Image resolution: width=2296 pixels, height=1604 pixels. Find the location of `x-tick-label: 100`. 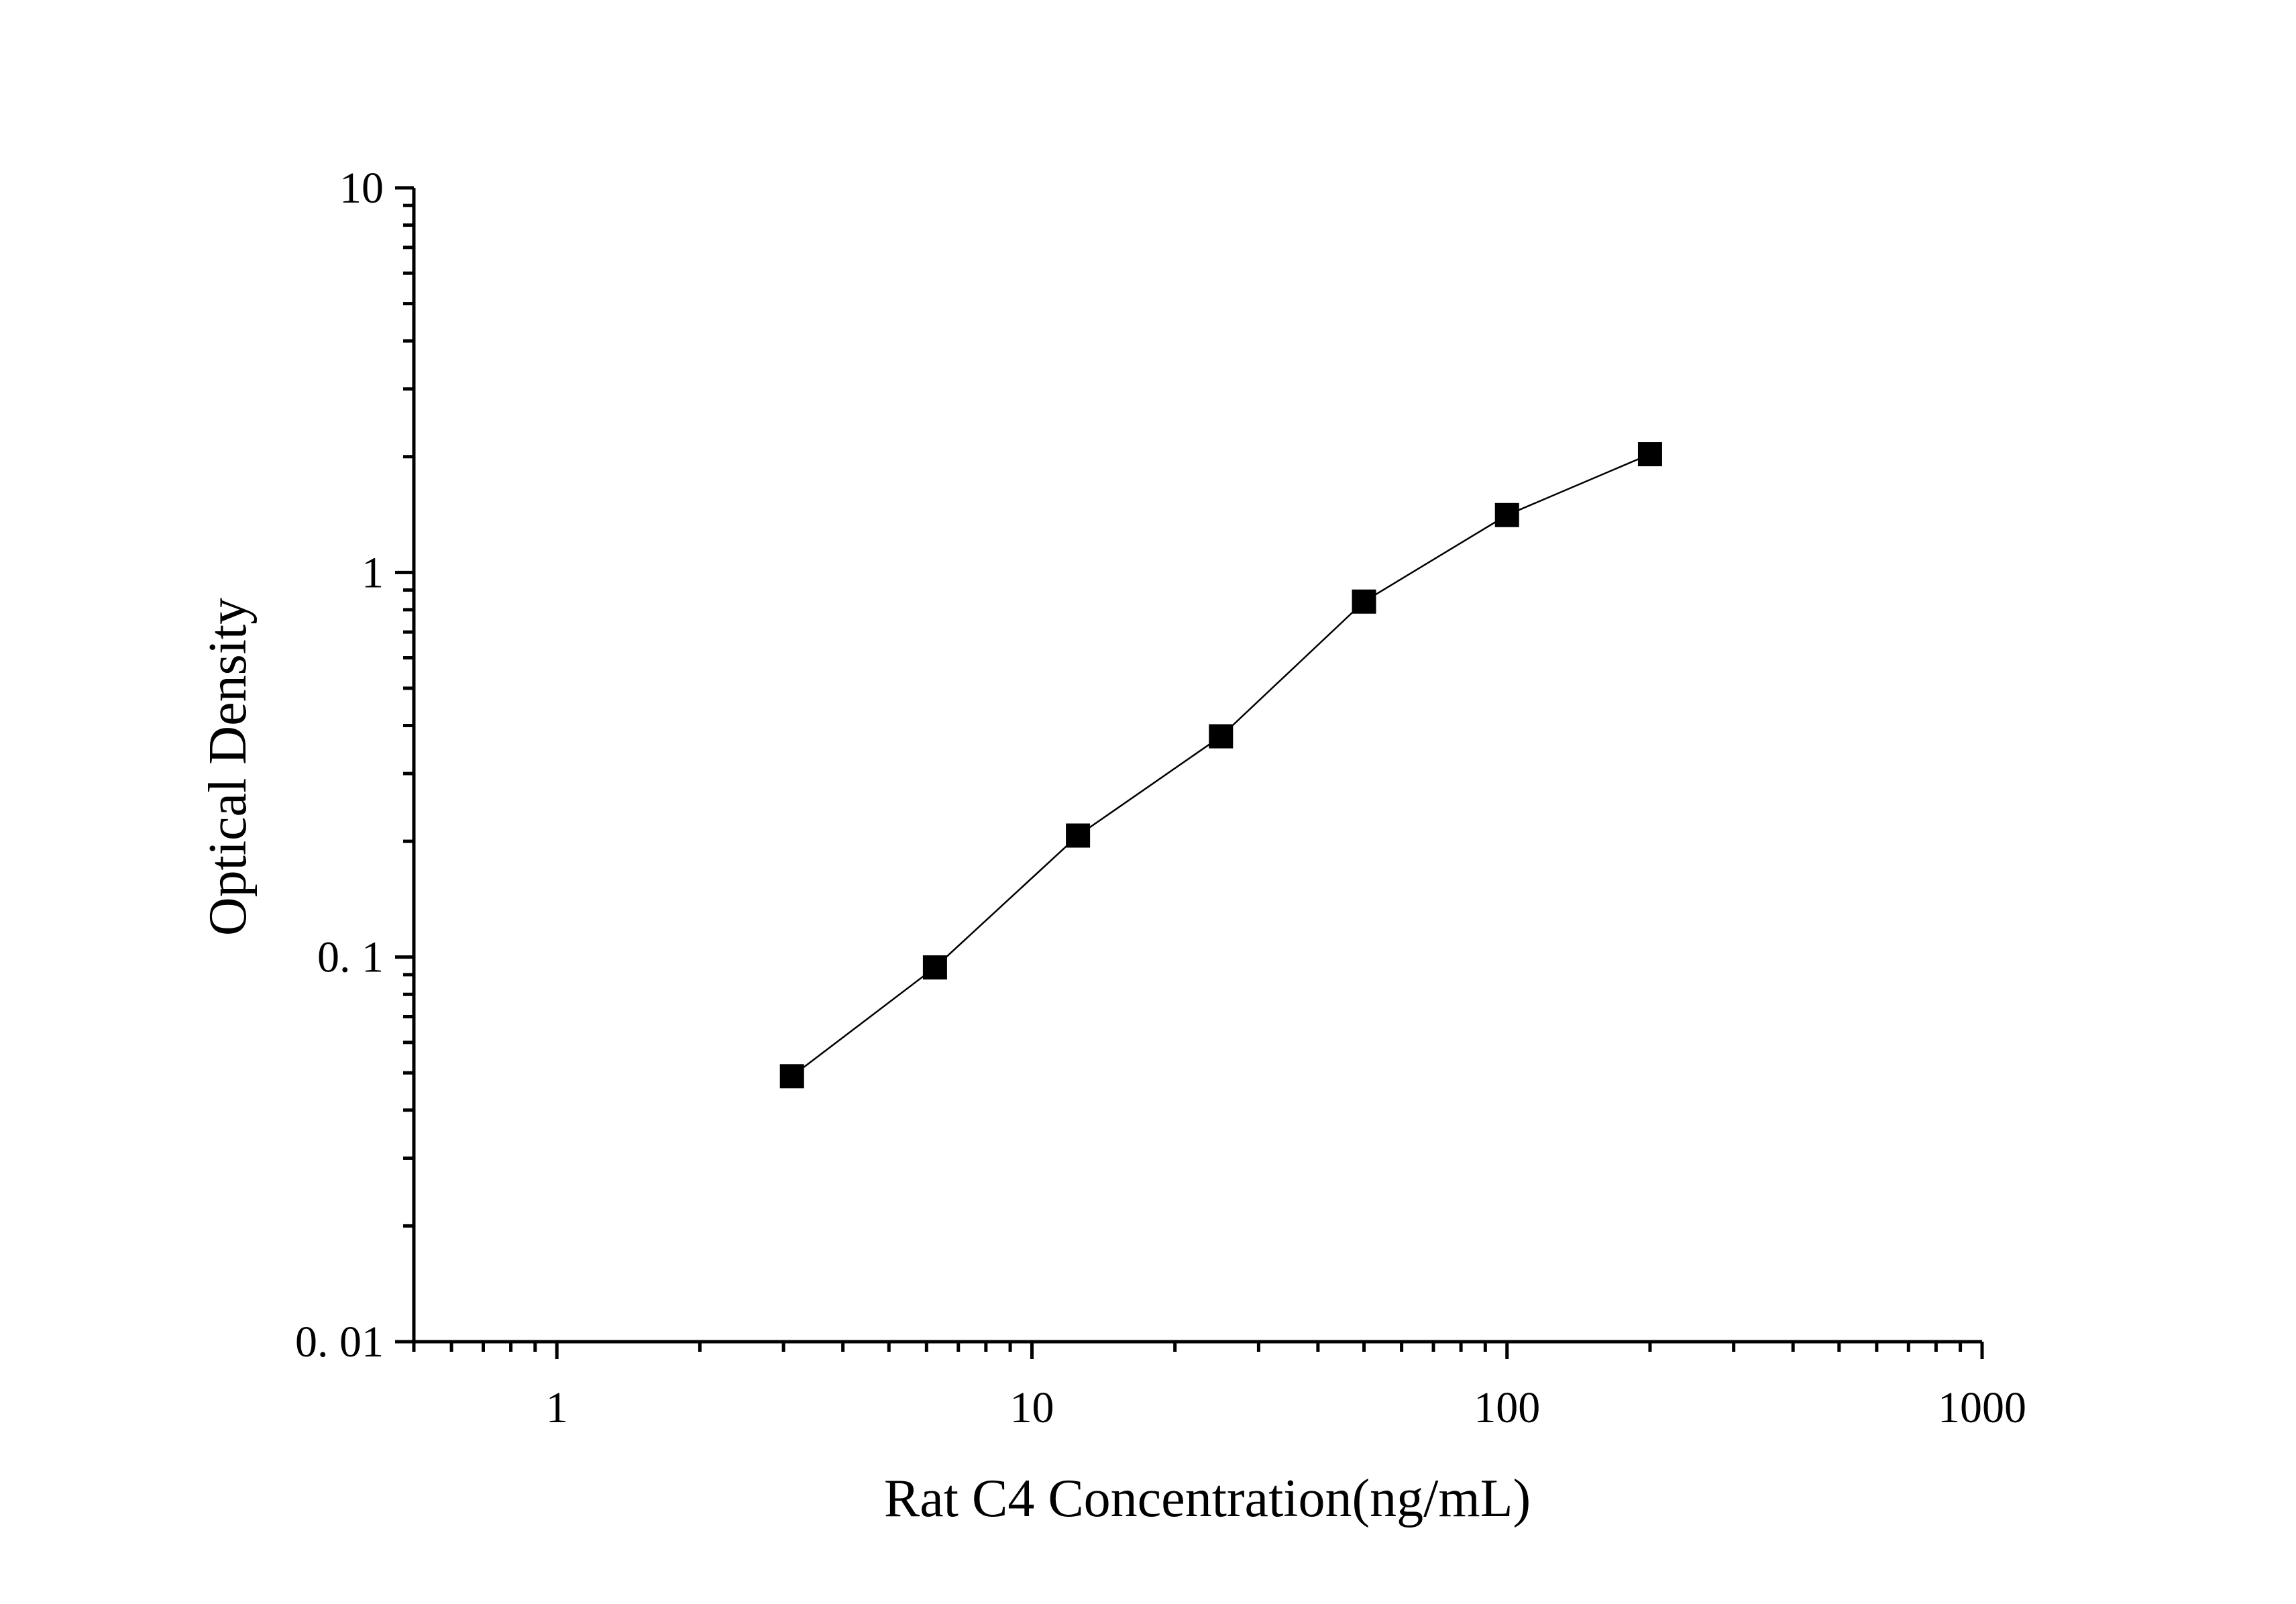

x-tick-label: 100 is located at coordinates (1507, 1407).